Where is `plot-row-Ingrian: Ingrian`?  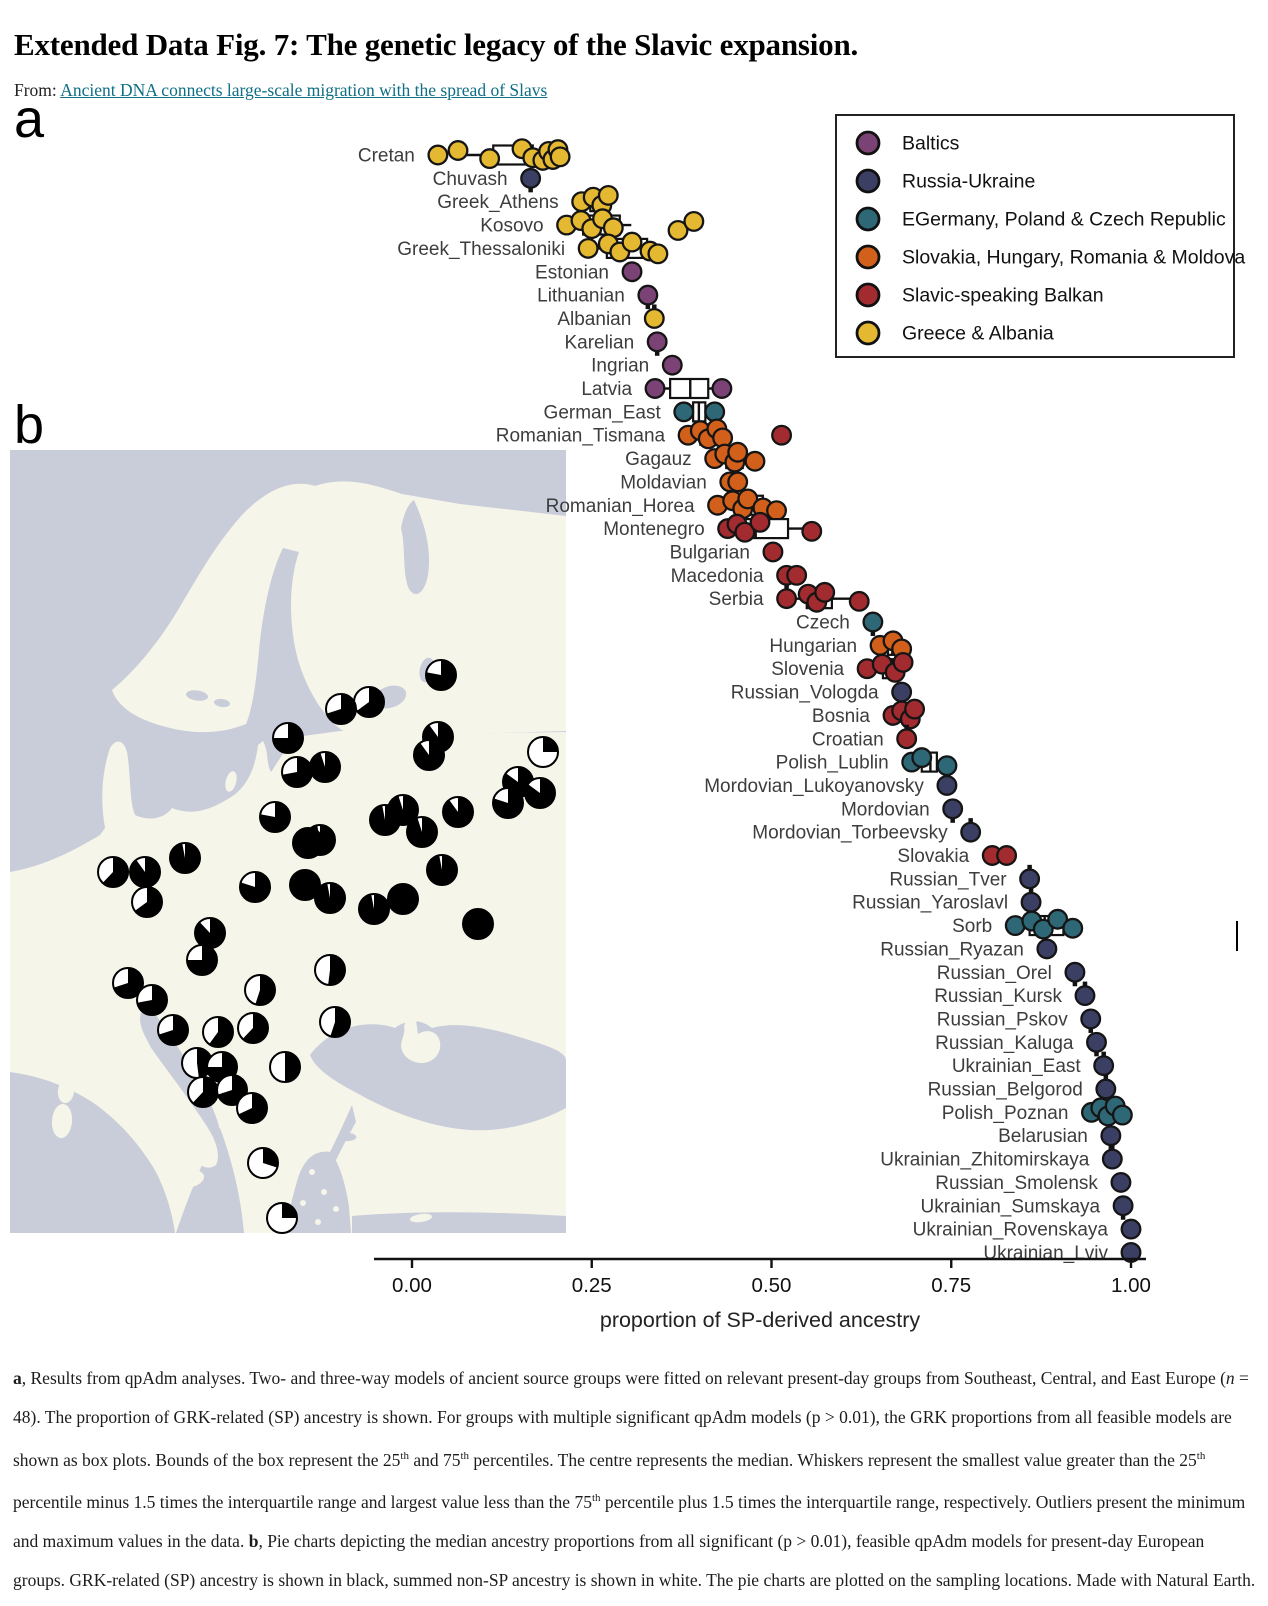
plot-row-Ingrian: Ingrian is located at coordinates (637, 365).